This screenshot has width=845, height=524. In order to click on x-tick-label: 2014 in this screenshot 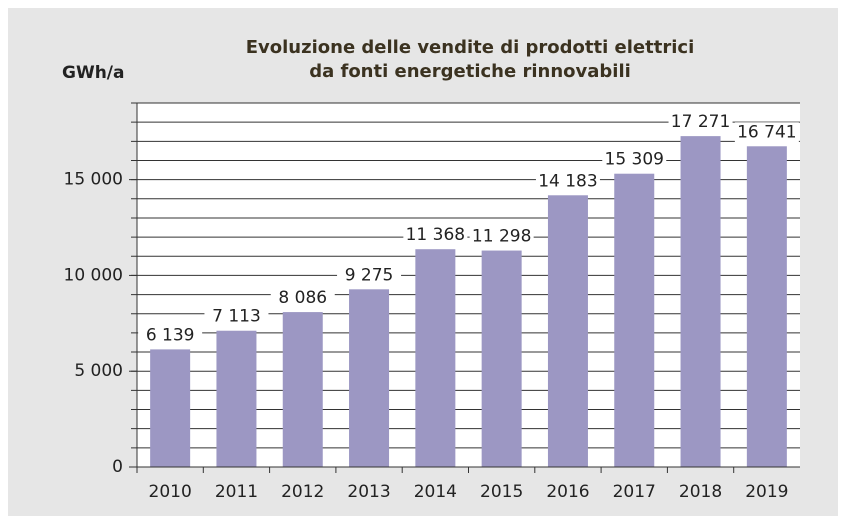, I will do `click(435, 492)`.